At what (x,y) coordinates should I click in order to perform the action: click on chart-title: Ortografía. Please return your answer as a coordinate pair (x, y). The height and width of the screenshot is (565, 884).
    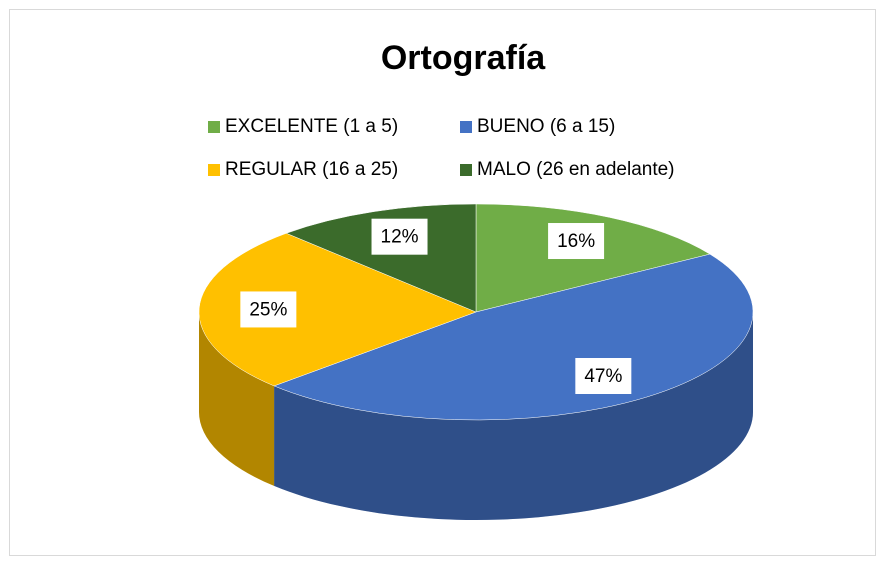
    Looking at the image, I should click on (463, 58).